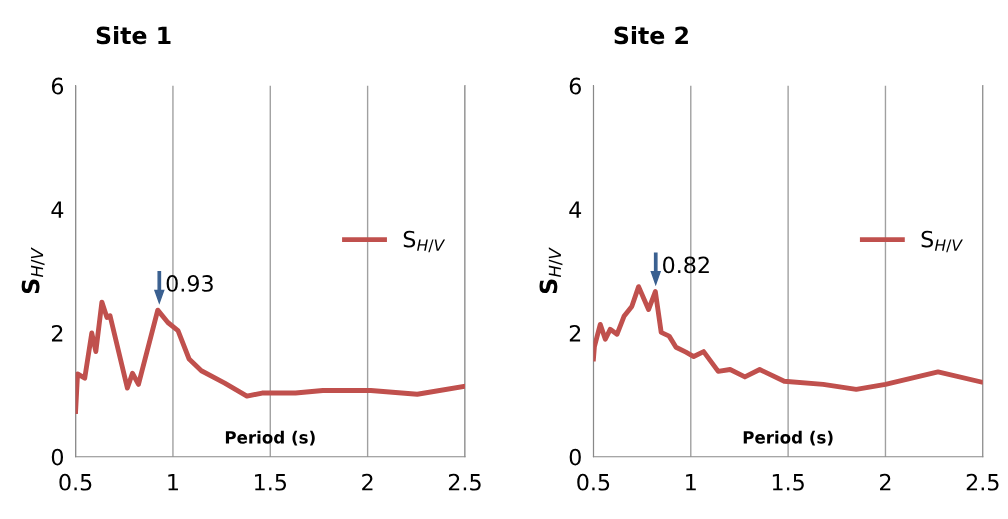  I want to click on chart-title: Site 1, so click(133, 35).